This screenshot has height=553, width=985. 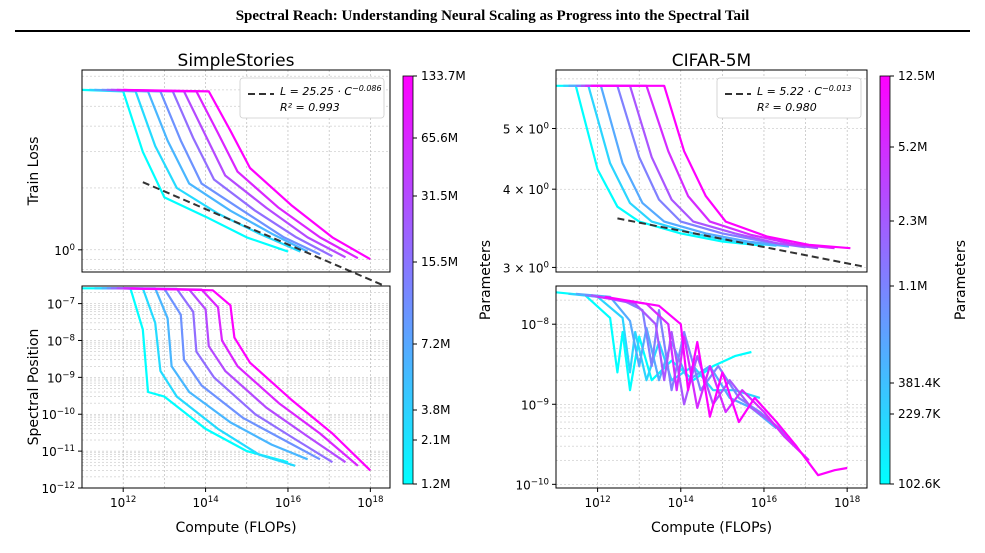 I want to click on colorbar-tick-label: 229.7K, so click(x=919, y=414).